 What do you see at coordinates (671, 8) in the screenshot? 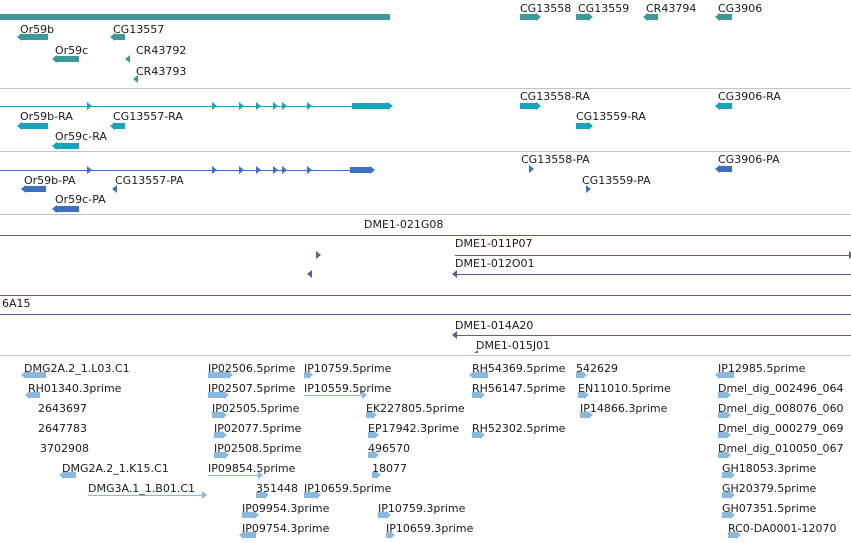
I see `feature-label: CR43794` at bounding box center [671, 8].